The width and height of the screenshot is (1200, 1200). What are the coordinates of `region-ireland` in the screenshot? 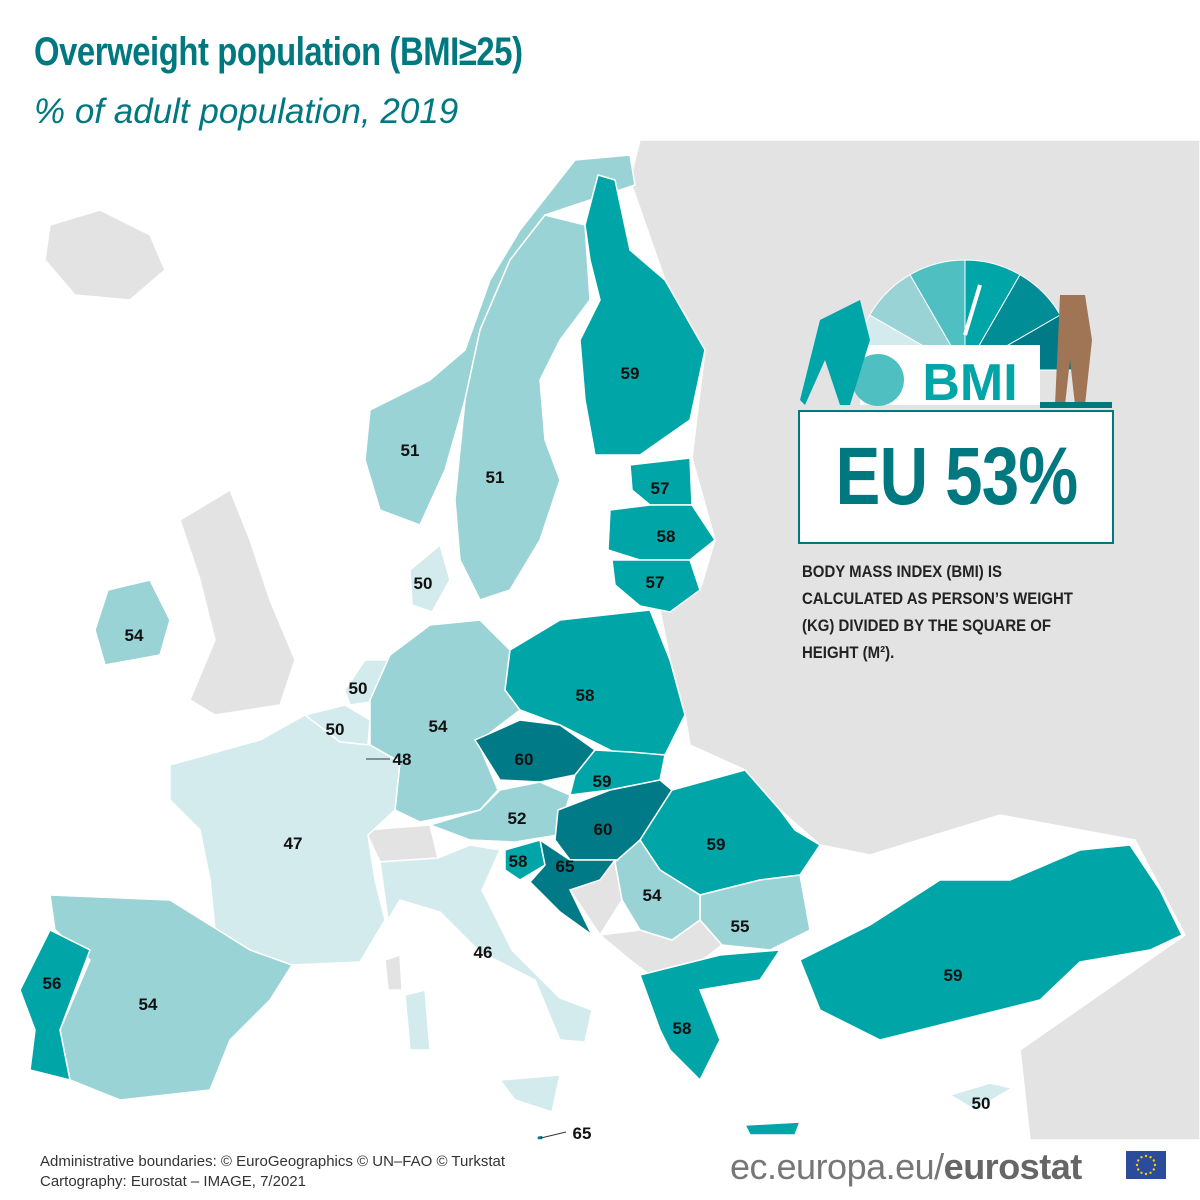 It's located at (132, 622).